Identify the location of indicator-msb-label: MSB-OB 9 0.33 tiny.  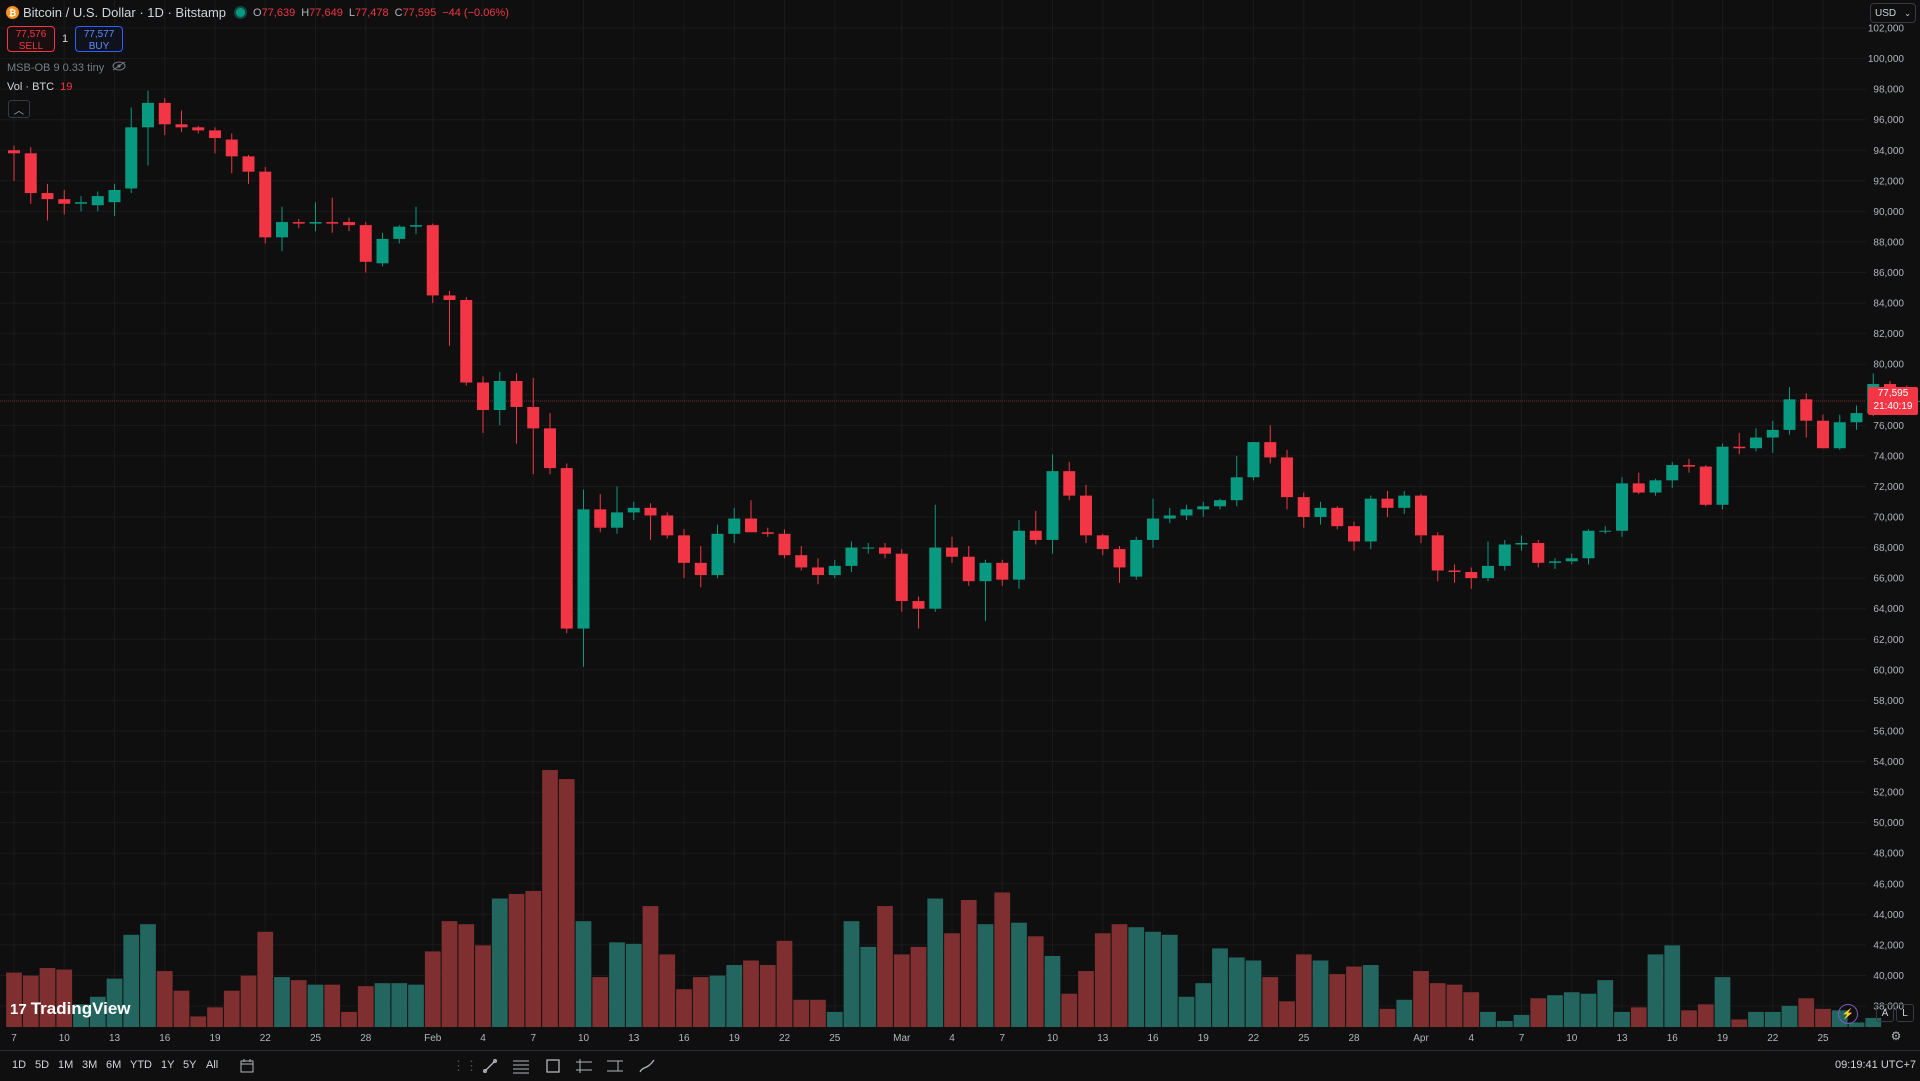
(55, 68).